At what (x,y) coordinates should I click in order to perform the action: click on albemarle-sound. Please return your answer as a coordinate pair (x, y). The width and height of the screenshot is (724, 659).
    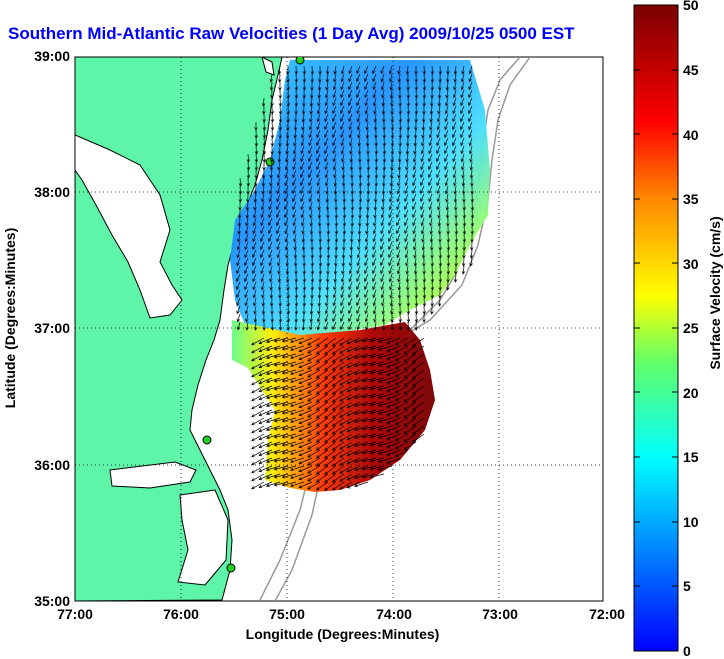
    Looking at the image, I should click on (153, 475).